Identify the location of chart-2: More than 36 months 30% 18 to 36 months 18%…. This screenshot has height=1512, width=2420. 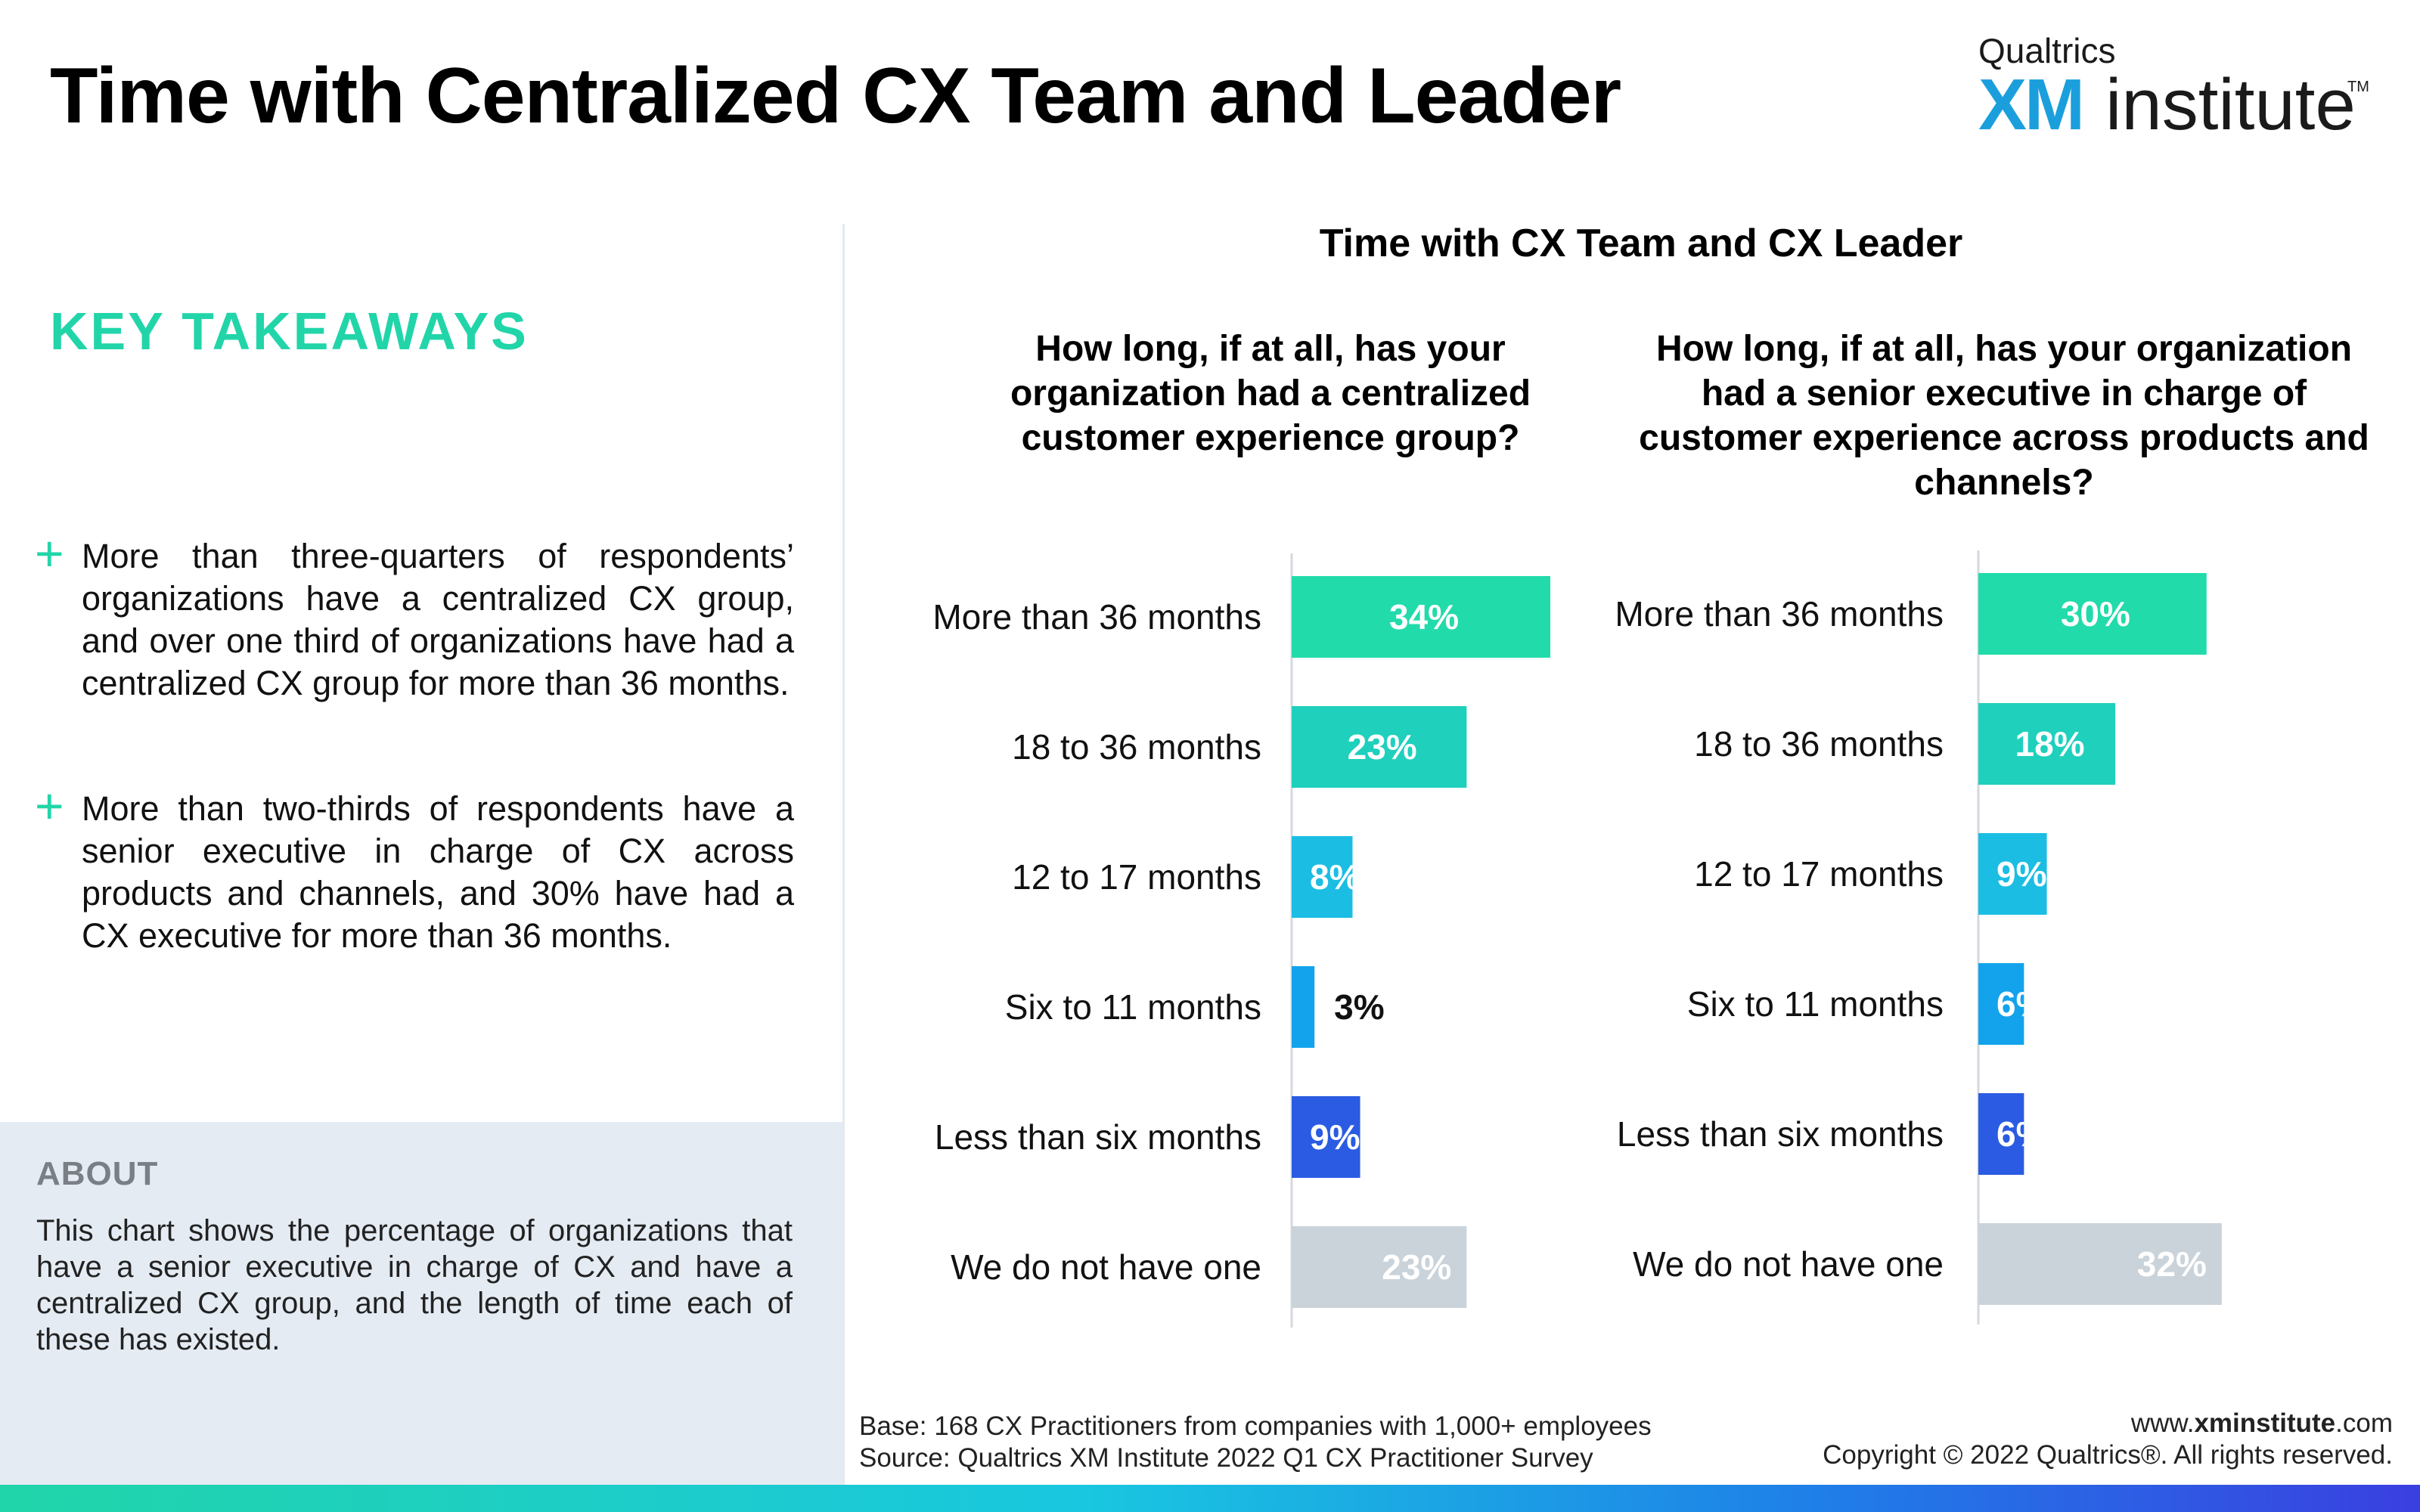
(1918, 937).